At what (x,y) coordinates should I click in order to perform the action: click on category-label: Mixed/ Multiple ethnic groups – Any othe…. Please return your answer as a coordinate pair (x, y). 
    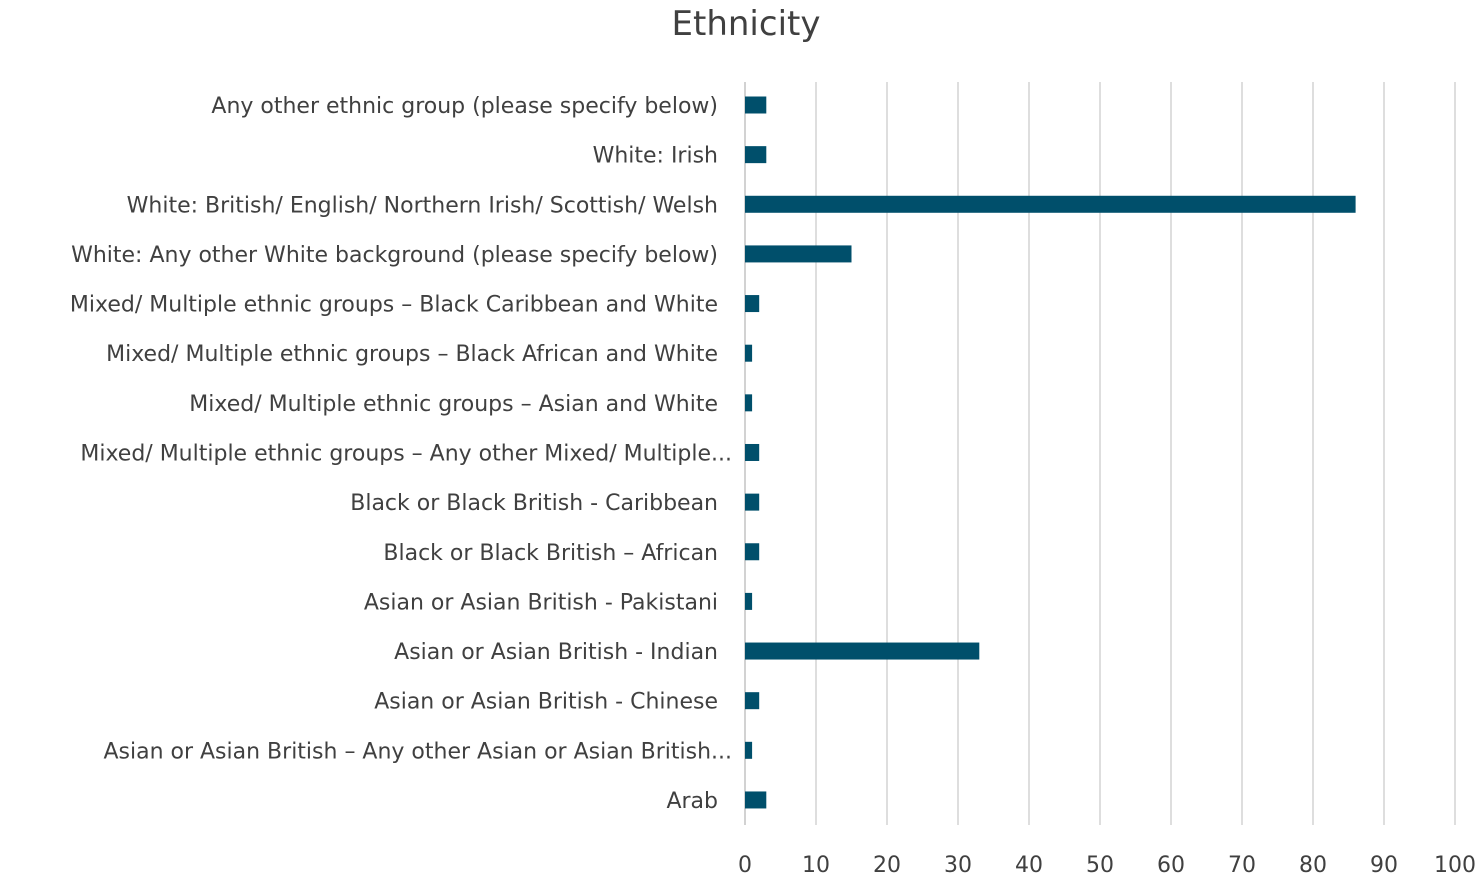
    Looking at the image, I should click on (406, 453).